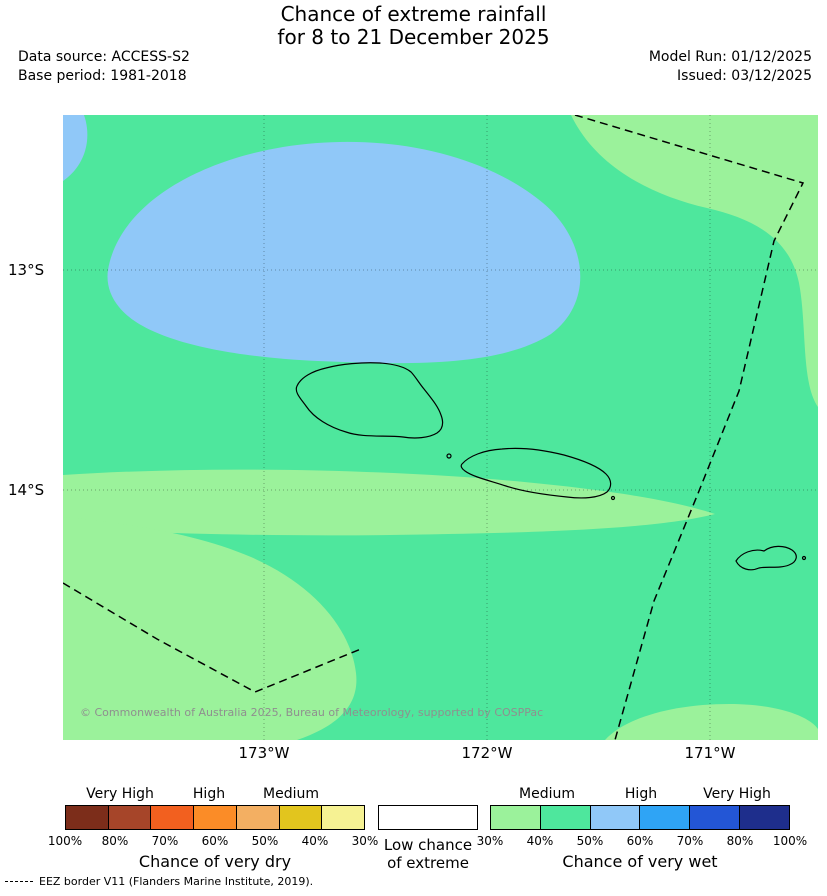 The width and height of the screenshot is (827, 896). I want to click on low-chance-box, so click(428, 817).